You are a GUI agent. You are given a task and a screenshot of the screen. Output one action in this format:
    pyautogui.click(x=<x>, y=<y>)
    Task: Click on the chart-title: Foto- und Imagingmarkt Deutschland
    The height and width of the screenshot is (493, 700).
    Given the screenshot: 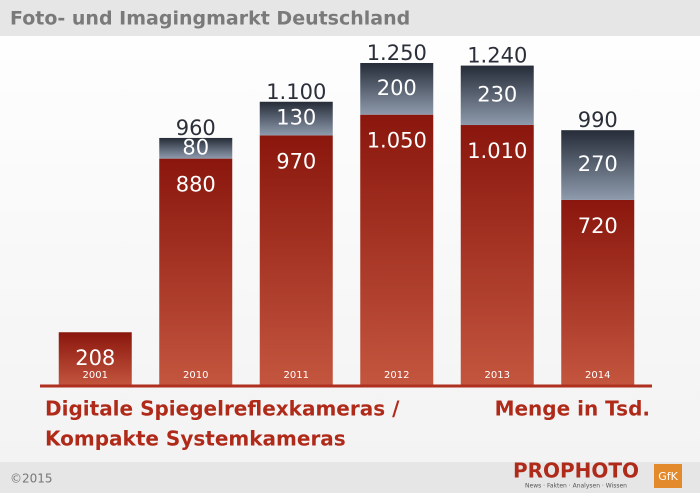 What is the action you would take?
    pyautogui.click(x=210, y=19)
    